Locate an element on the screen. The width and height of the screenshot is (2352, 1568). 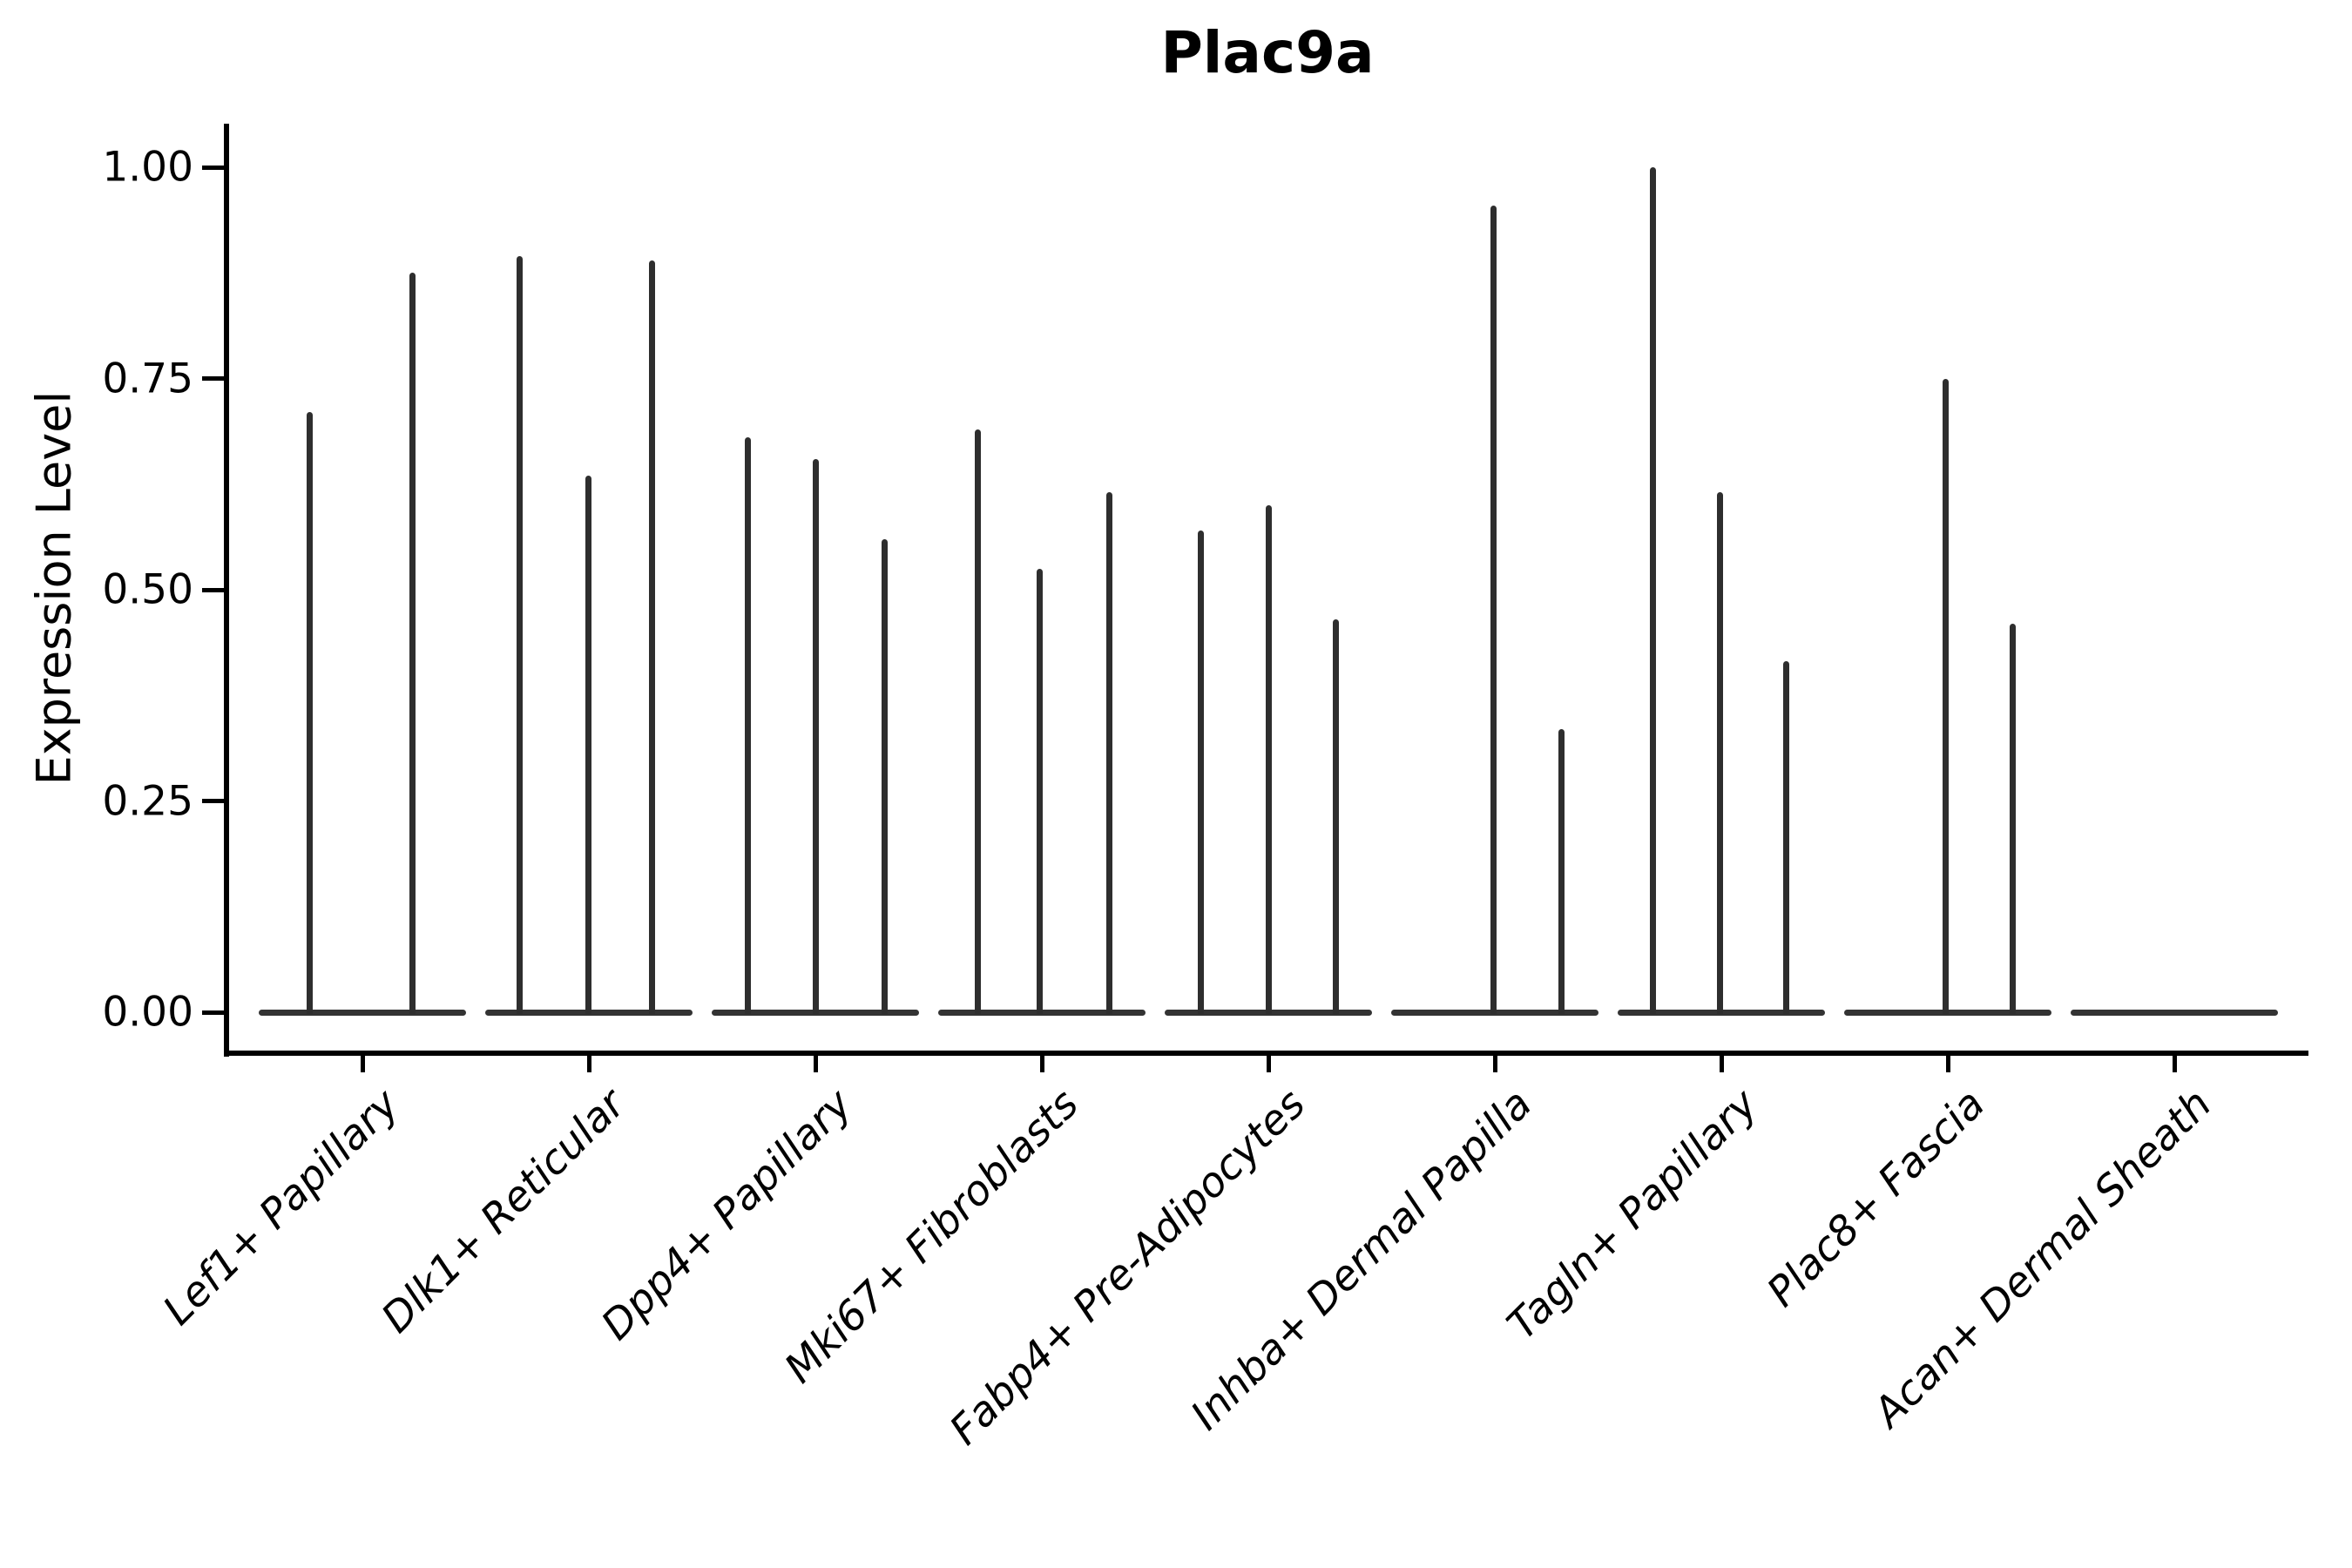
x-tick-label: Plac8+ Fascia is located at coordinates (1876, 1198).